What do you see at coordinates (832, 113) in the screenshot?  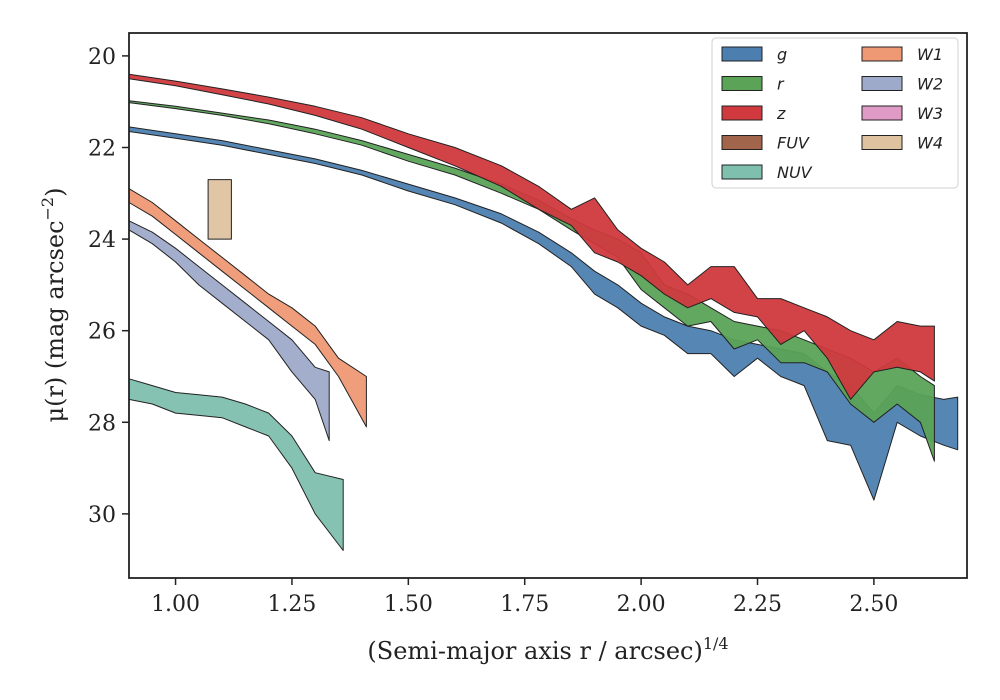 I see `legend-items: grz FUV NUV W1 W2 W3 W4` at bounding box center [832, 113].